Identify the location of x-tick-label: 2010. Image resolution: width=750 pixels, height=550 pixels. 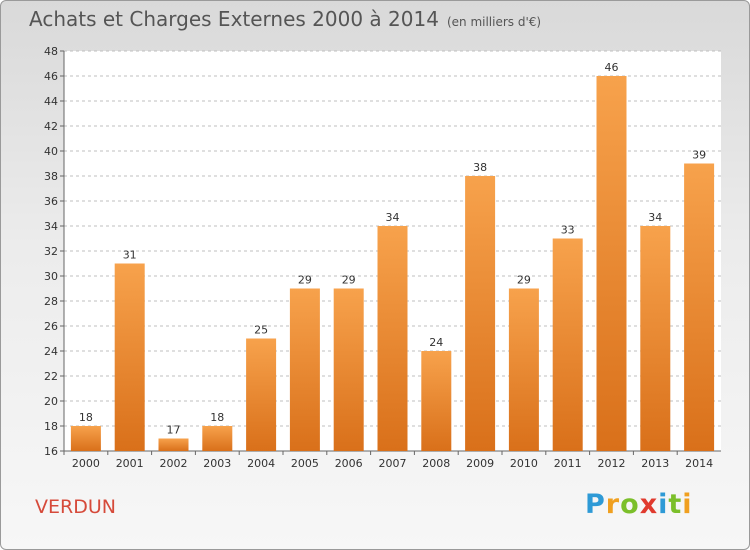
(524, 463).